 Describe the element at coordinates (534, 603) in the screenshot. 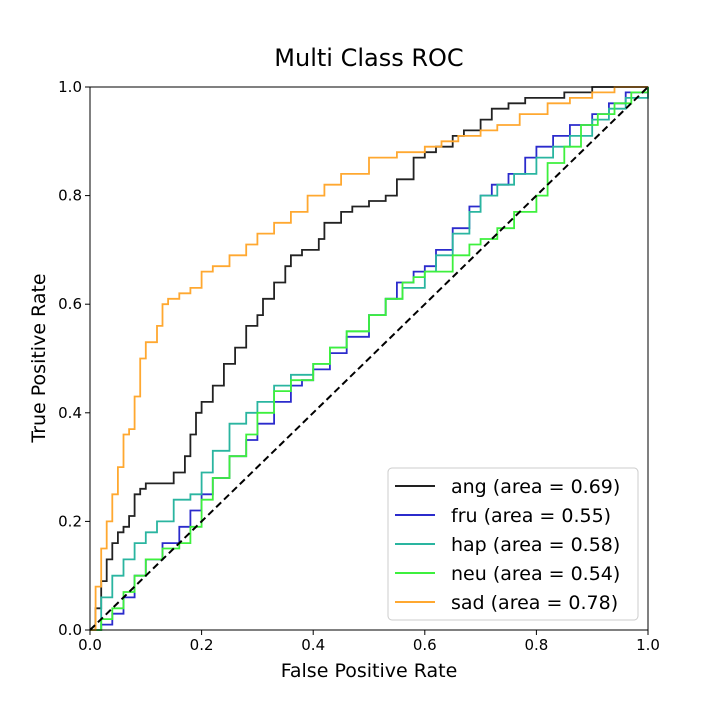

I see `legend-label-sad: sad (area = 0.78)` at that location.